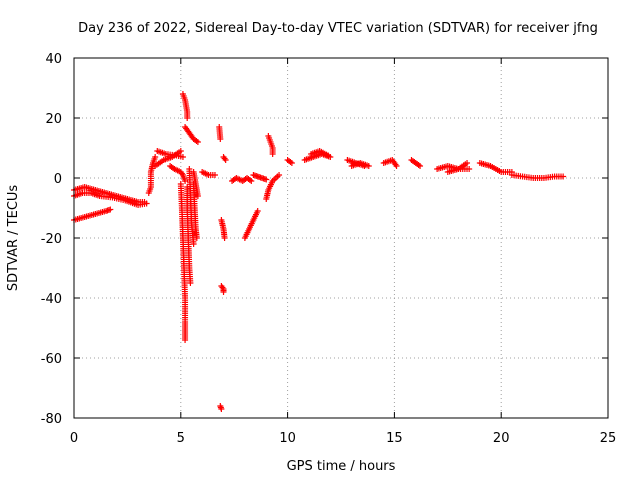  Describe the element at coordinates (74, 438) in the screenshot. I see `x-tick-label: 0` at that location.